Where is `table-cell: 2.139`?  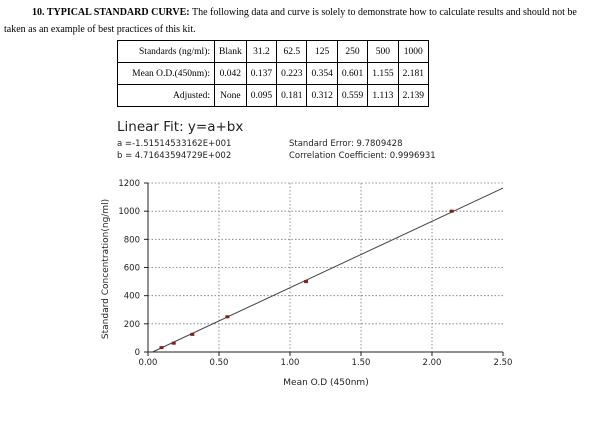
table-cell: 2.139 is located at coordinates (413, 95).